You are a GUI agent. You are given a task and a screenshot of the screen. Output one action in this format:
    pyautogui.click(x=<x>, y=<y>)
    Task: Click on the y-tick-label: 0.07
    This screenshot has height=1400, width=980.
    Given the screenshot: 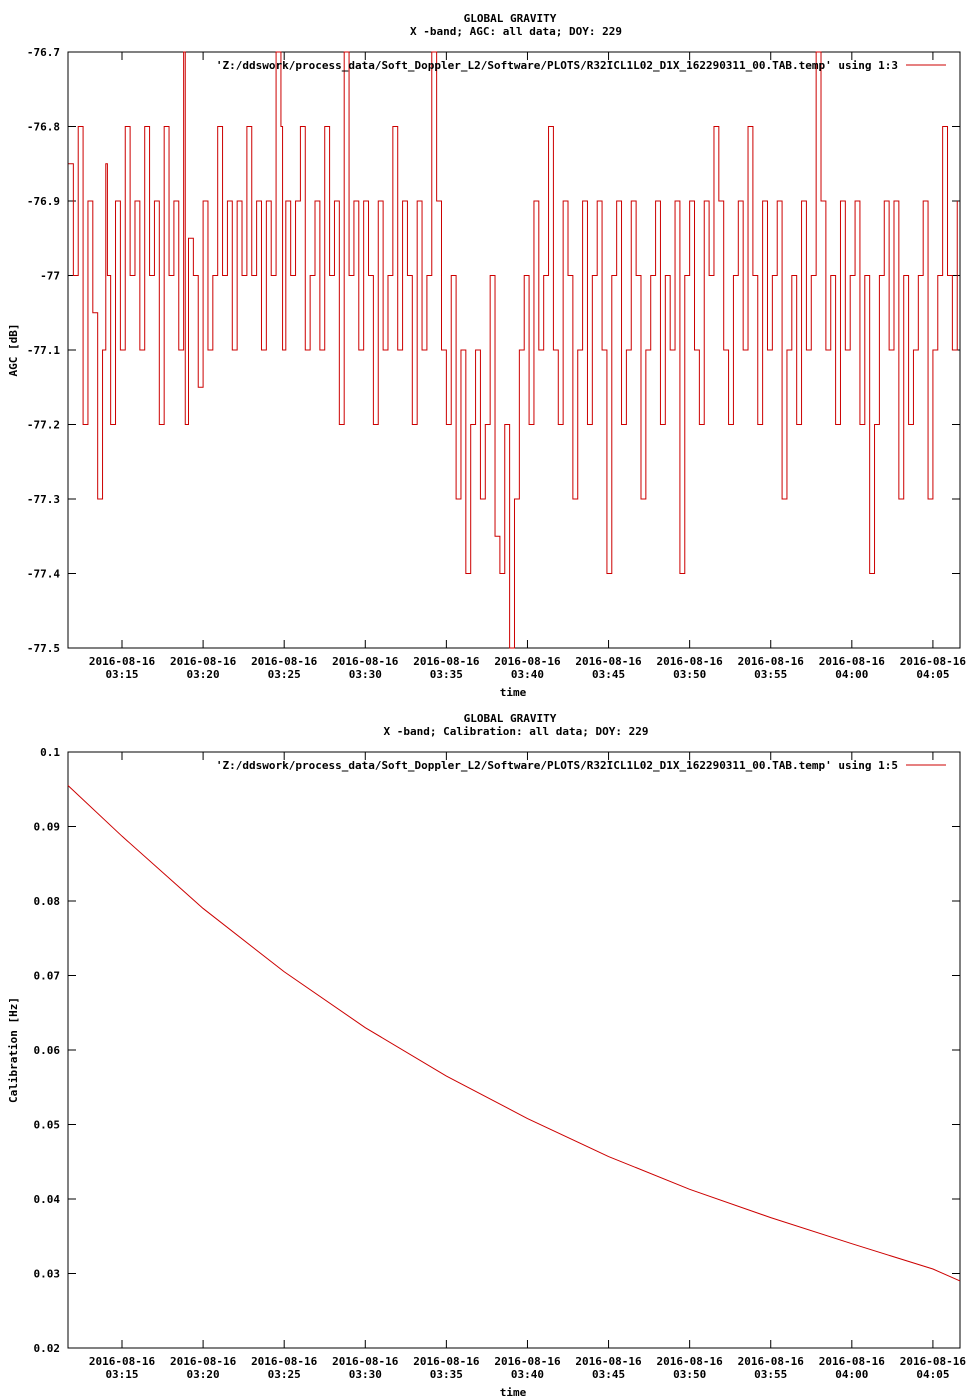 What is the action you would take?
    pyautogui.click(x=47, y=976)
    